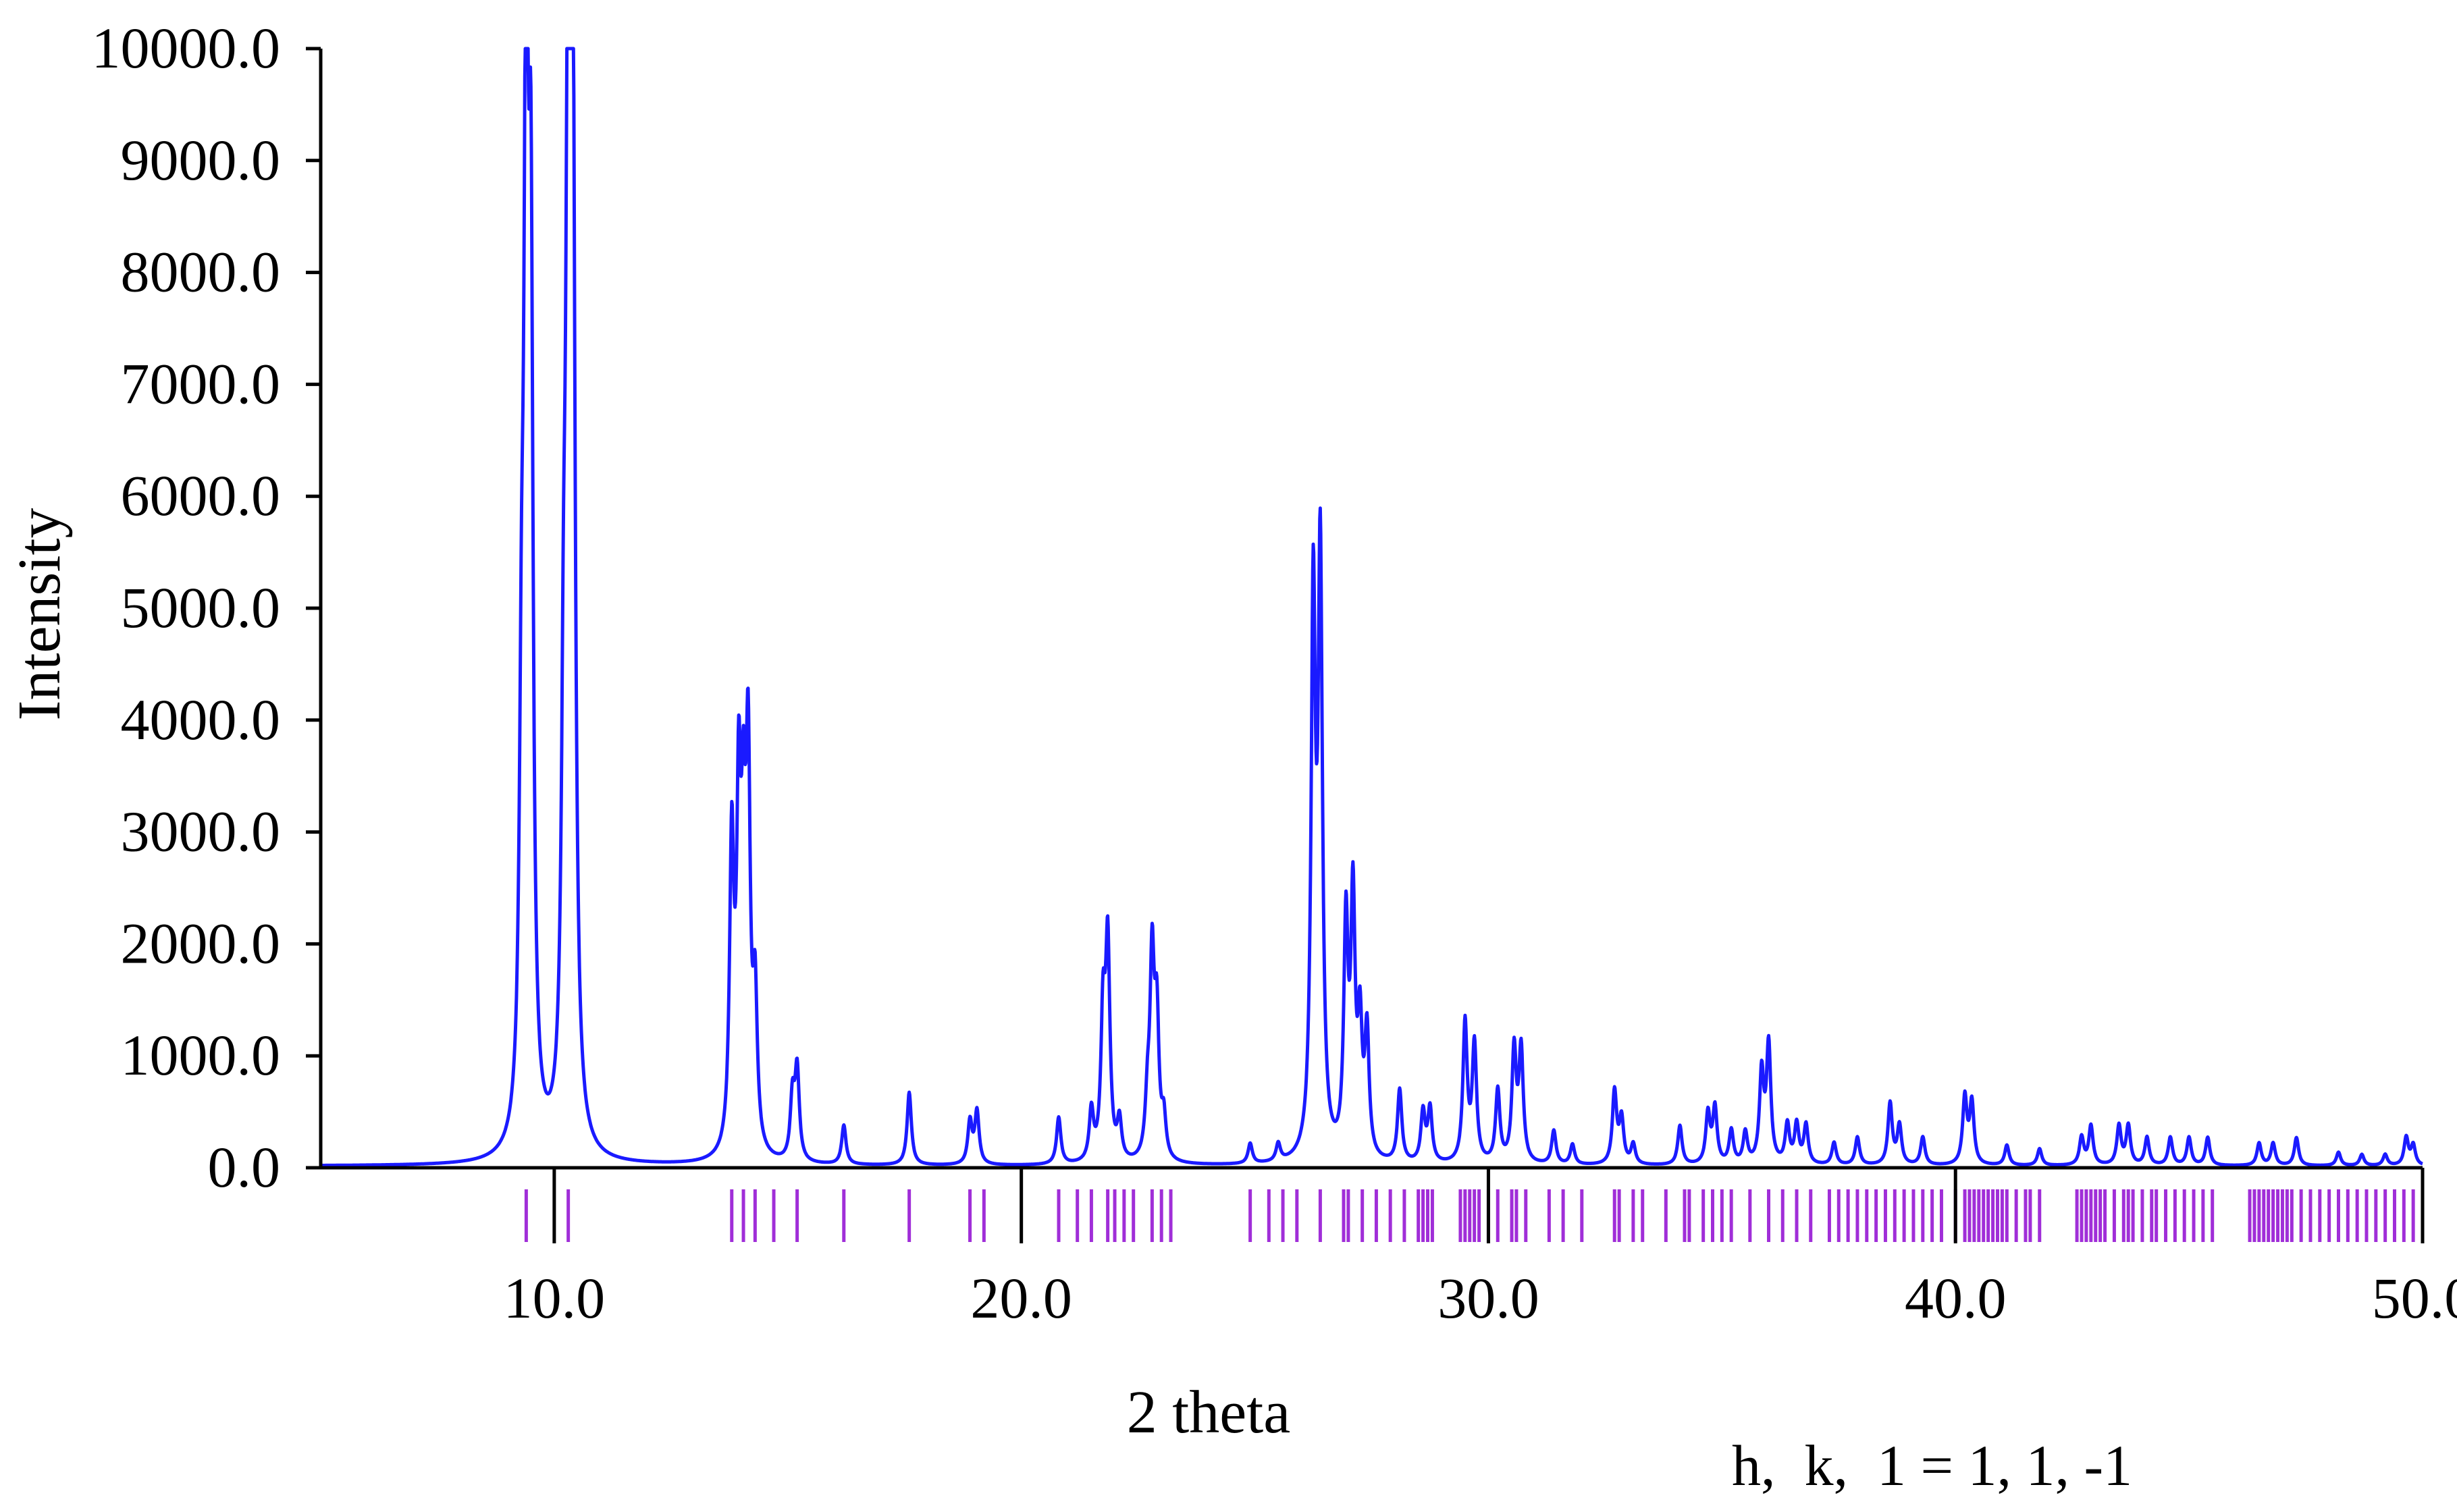 Image resolution: width=2457 pixels, height=1512 pixels. I want to click on y-tick-label: 4000.0, so click(201, 719).